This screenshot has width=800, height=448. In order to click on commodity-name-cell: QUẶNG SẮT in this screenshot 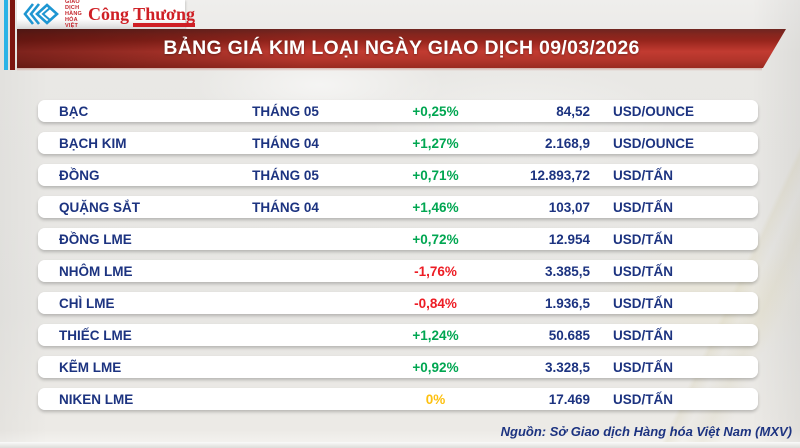, I will do `click(99, 207)`.